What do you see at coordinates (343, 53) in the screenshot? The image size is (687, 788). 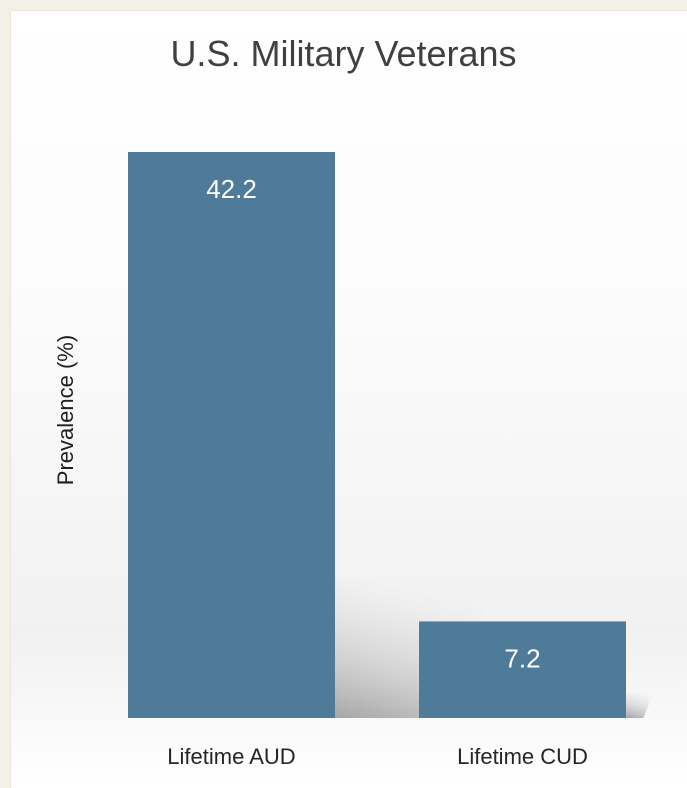 I see `chart-title: U.S. Military Veterans` at bounding box center [343, 53].